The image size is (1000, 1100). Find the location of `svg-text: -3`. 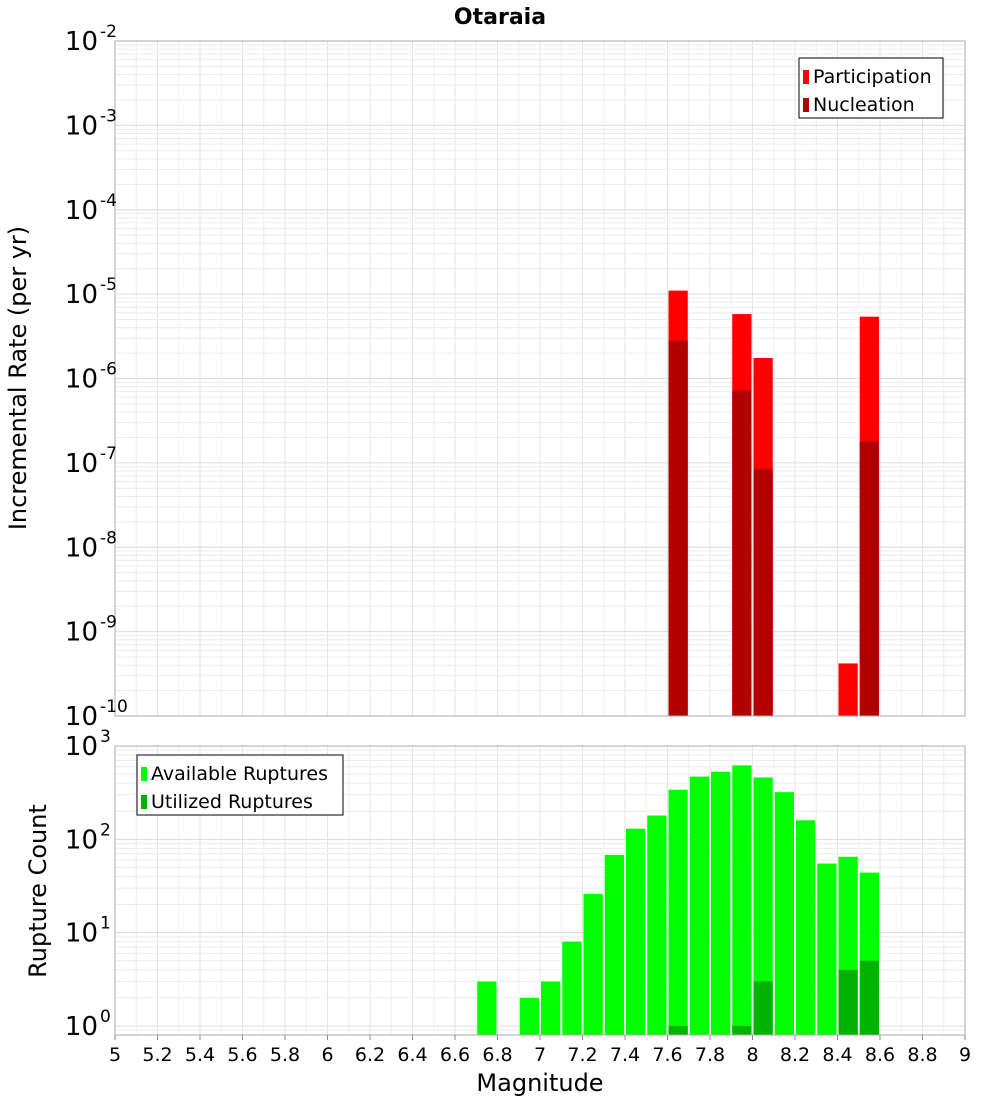

svg-text: -3 is located at coordinates (108, 116).